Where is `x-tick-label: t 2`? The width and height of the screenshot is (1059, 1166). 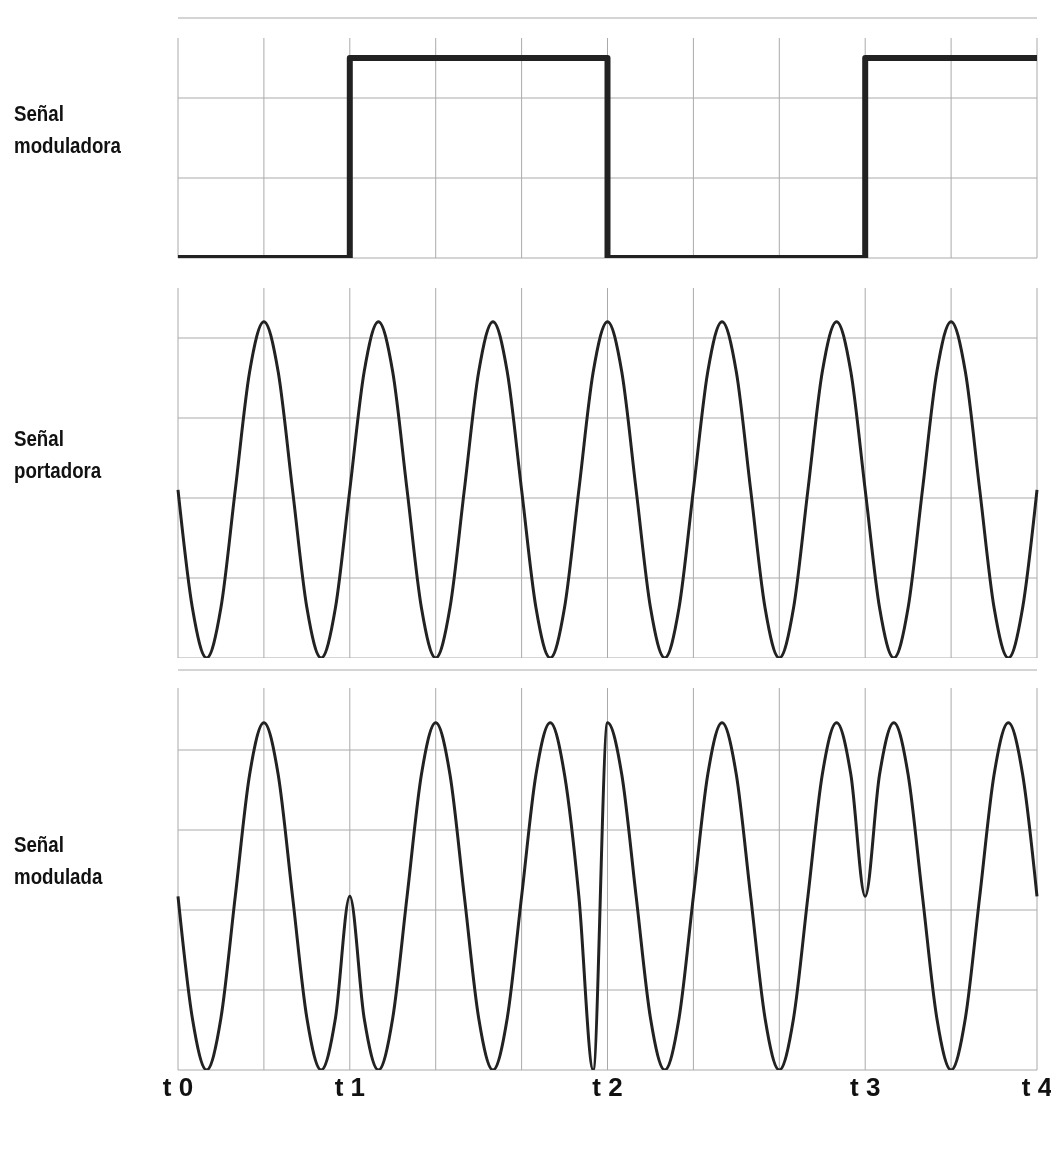
x-tick-label: t 2 is located at coordinates (607, 1087).